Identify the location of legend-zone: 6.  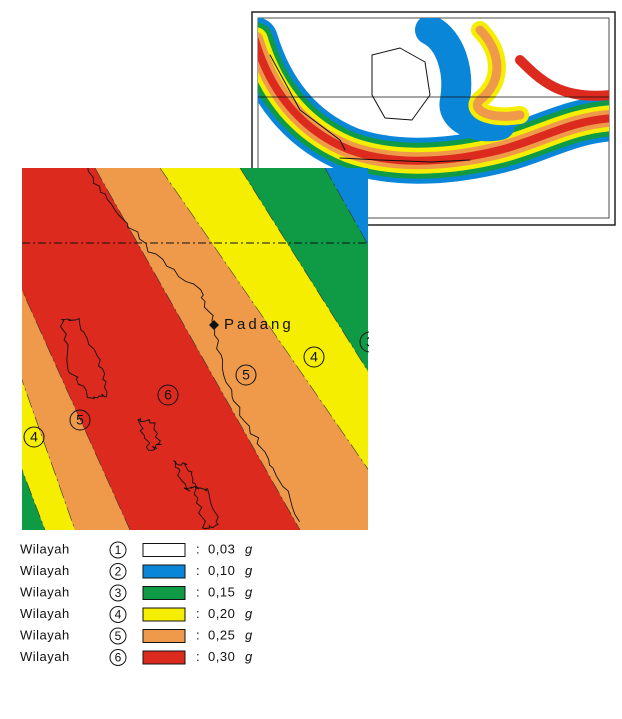
(118, 658).